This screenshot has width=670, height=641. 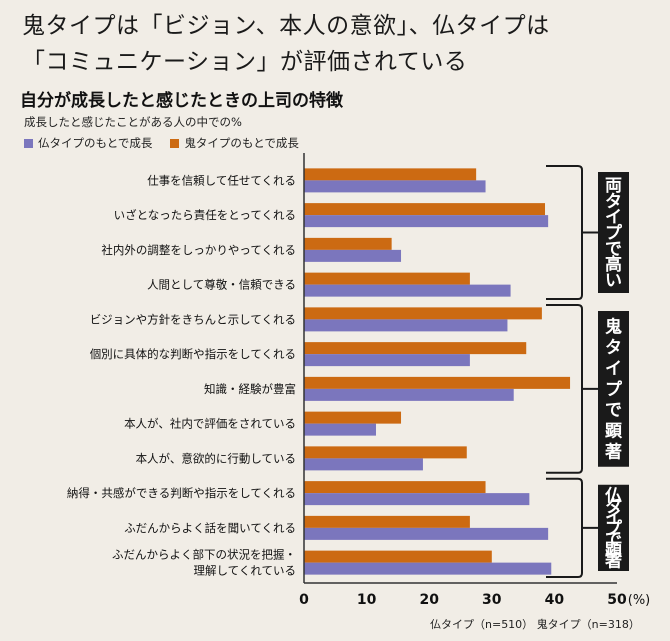 What do you see at coordinates (133, 122) in the screenshot?
I see `unit-note: 成長したと感じたことがある人の中での%` at bounding box center [133, 122].